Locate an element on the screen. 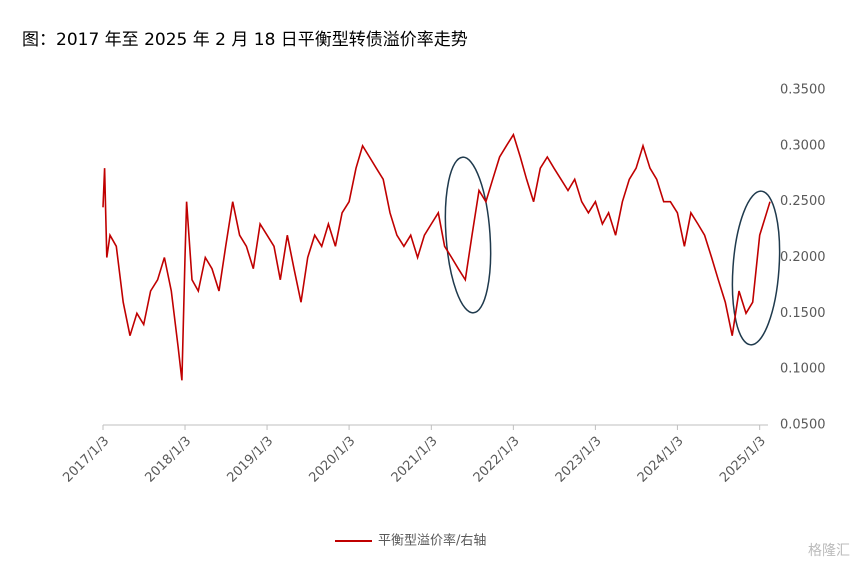 This screenshot has width=859, height=570. watermark: 格隆汇 is located at coordinates (829, 551).